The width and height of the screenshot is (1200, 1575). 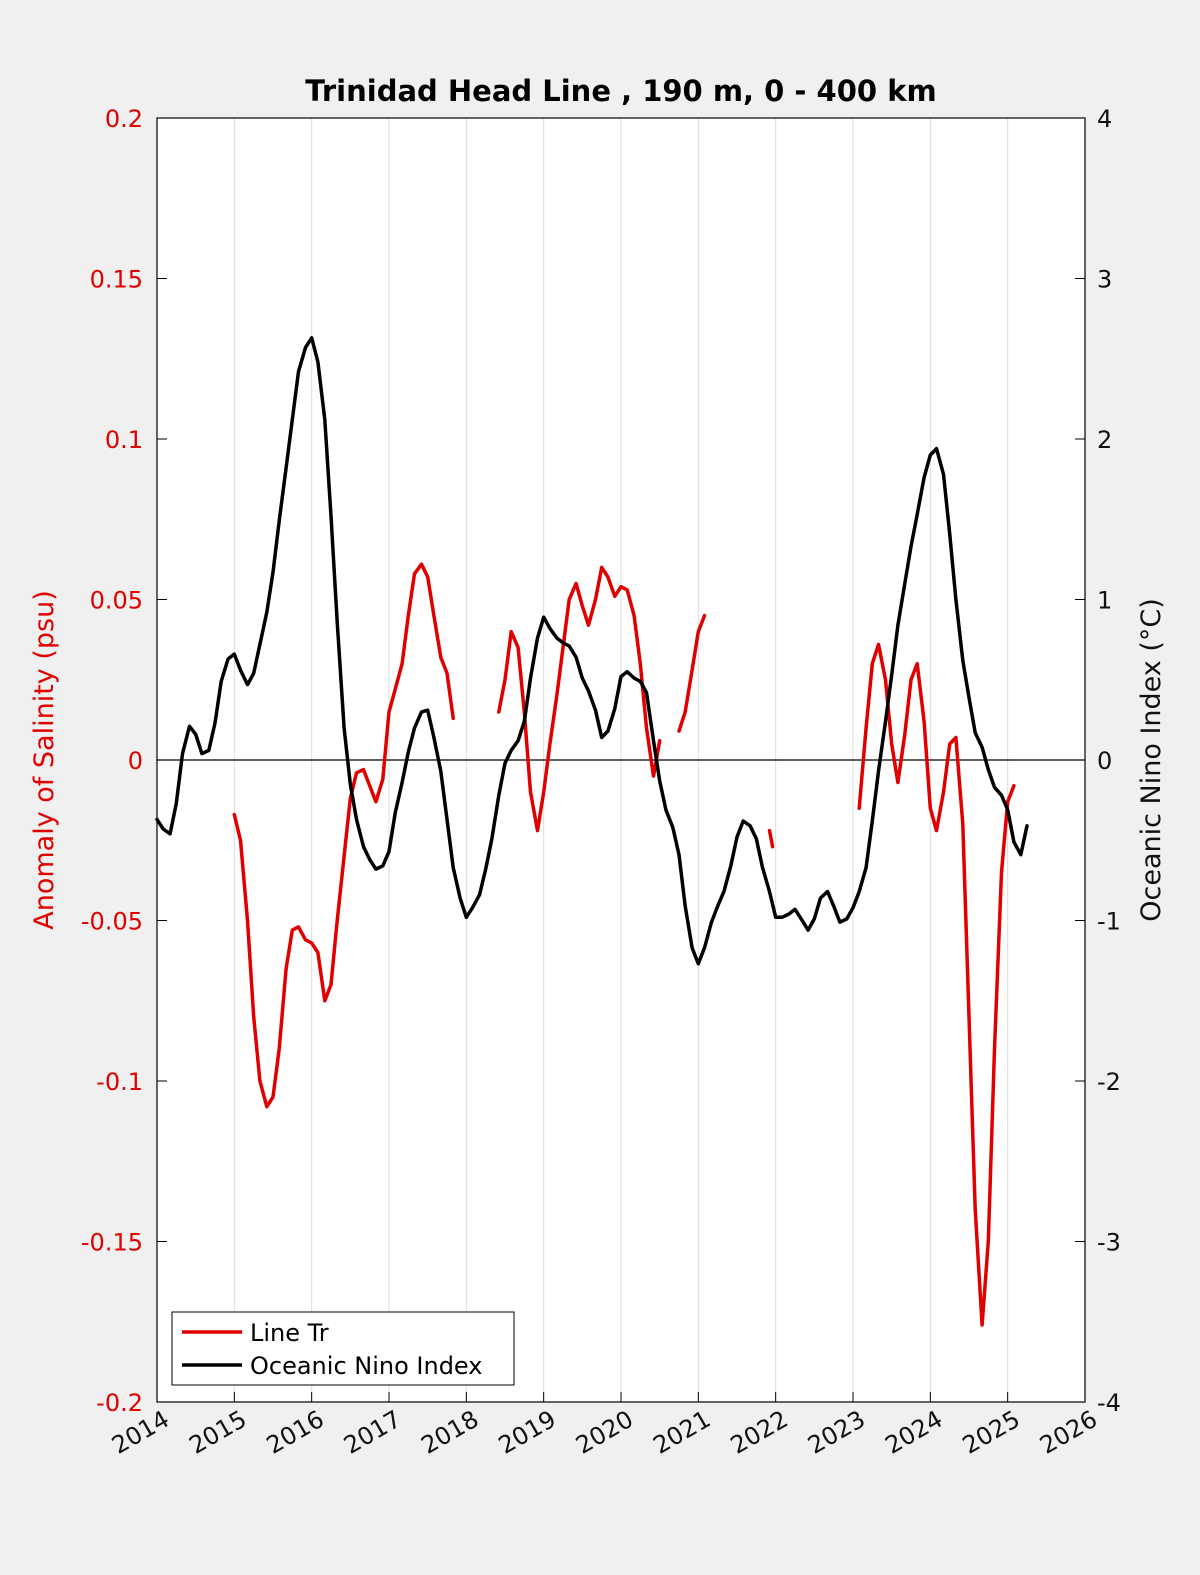 I want to click on x-tick-label: 2024, so click(x=913, y=1432).